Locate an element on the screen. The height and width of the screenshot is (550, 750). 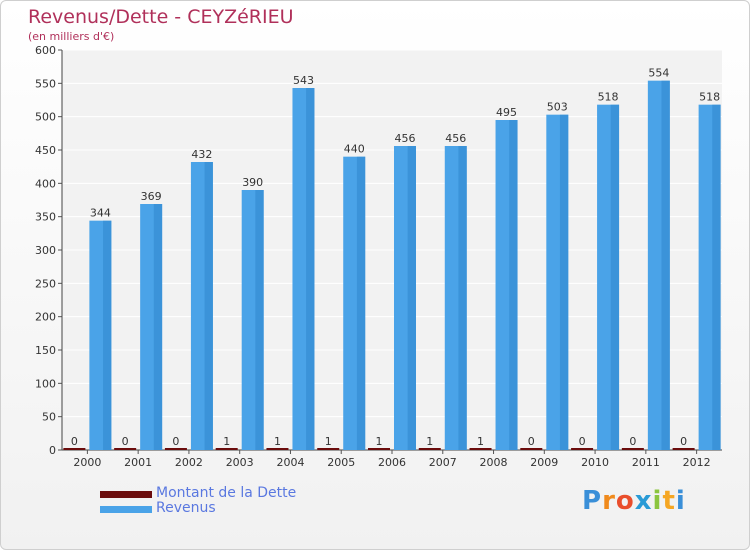
y-tick-label: 200 is located at coordinates (45, 317).